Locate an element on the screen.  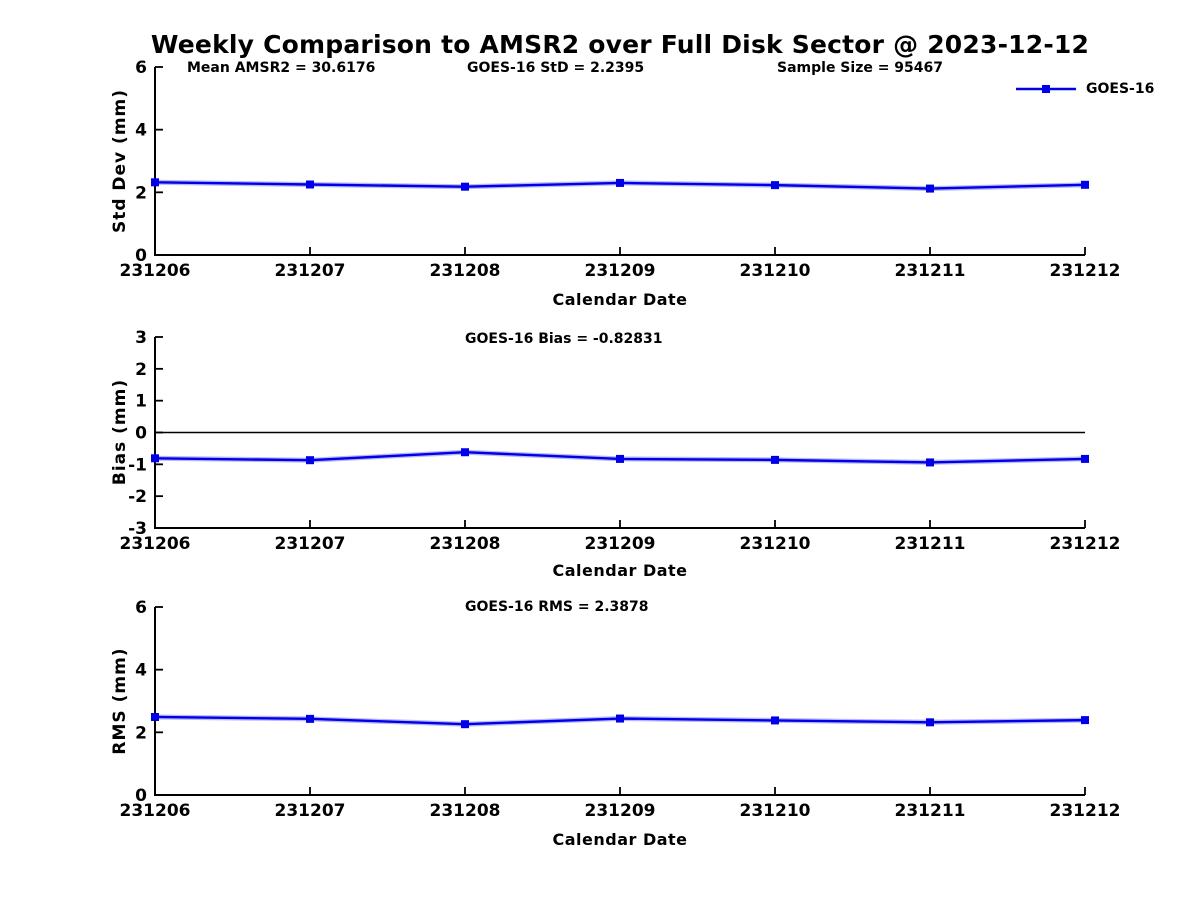
annotation-mean-amsr2: Mean AMSR2 = 30.6176 is located at coordinates (281, 68).